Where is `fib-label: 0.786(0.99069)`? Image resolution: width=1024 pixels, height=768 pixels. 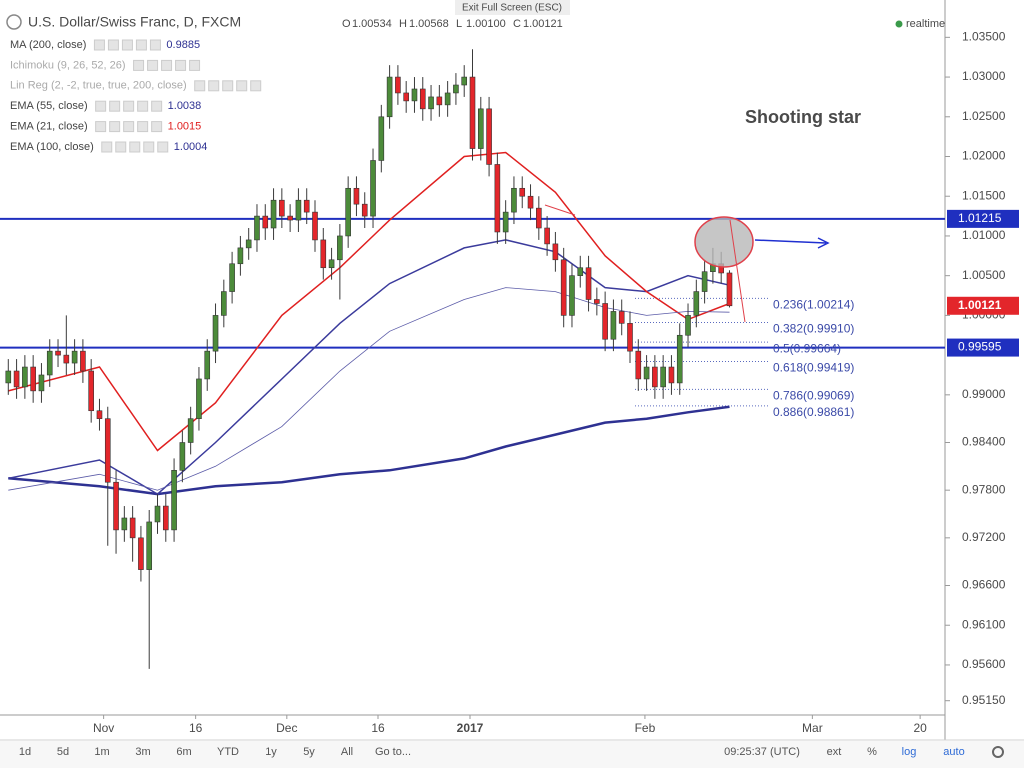
fib-label: 0.786(0.99069) is located at coordinates (813, 396).